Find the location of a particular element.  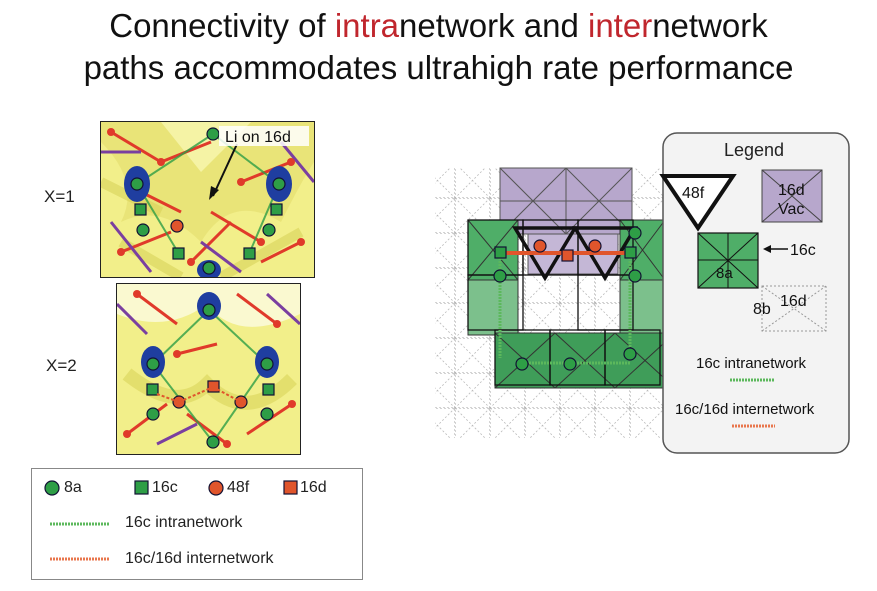

legend-inter-text: 16c/16d internetwork is located at coordinates (745, 409).